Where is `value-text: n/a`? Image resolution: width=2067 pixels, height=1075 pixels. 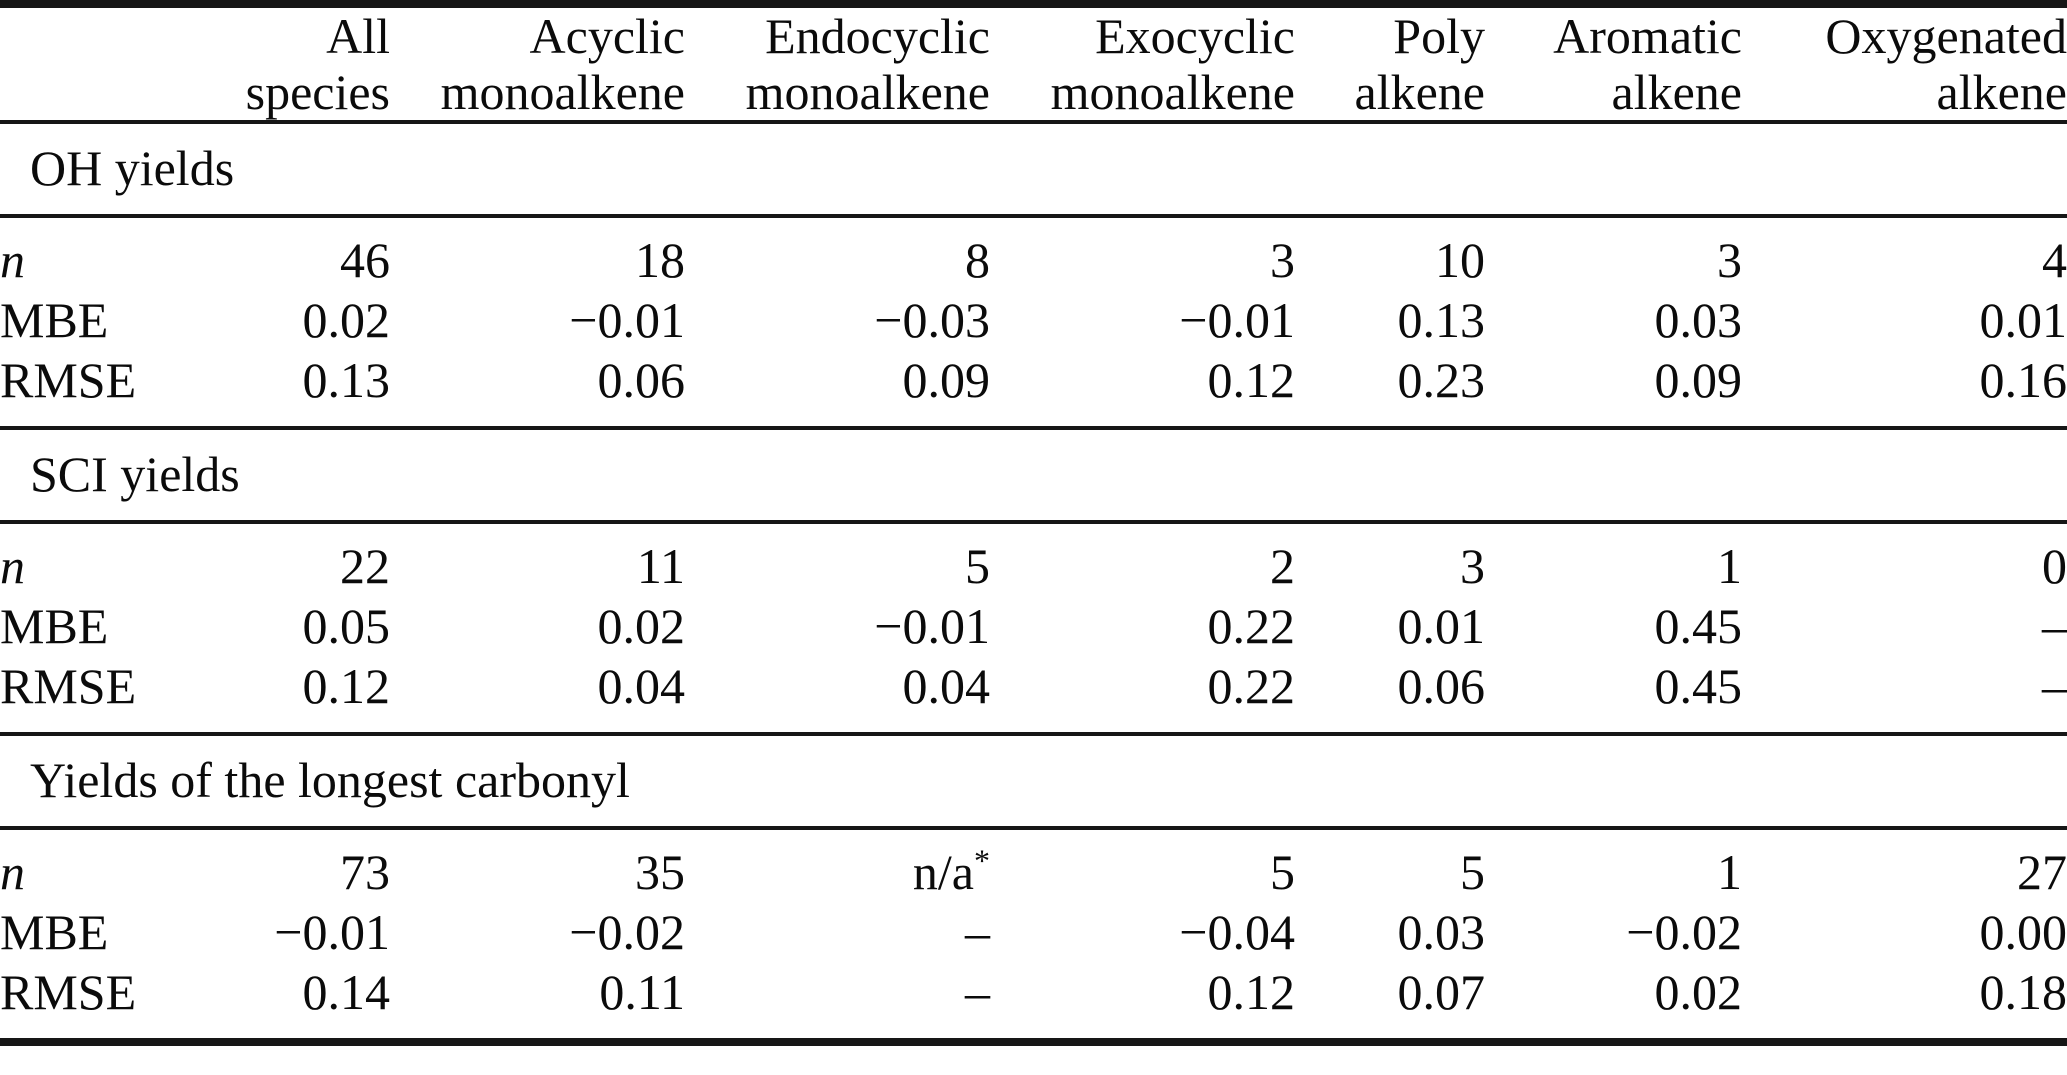
value-text: n/a is located at coordinates (943, 872).